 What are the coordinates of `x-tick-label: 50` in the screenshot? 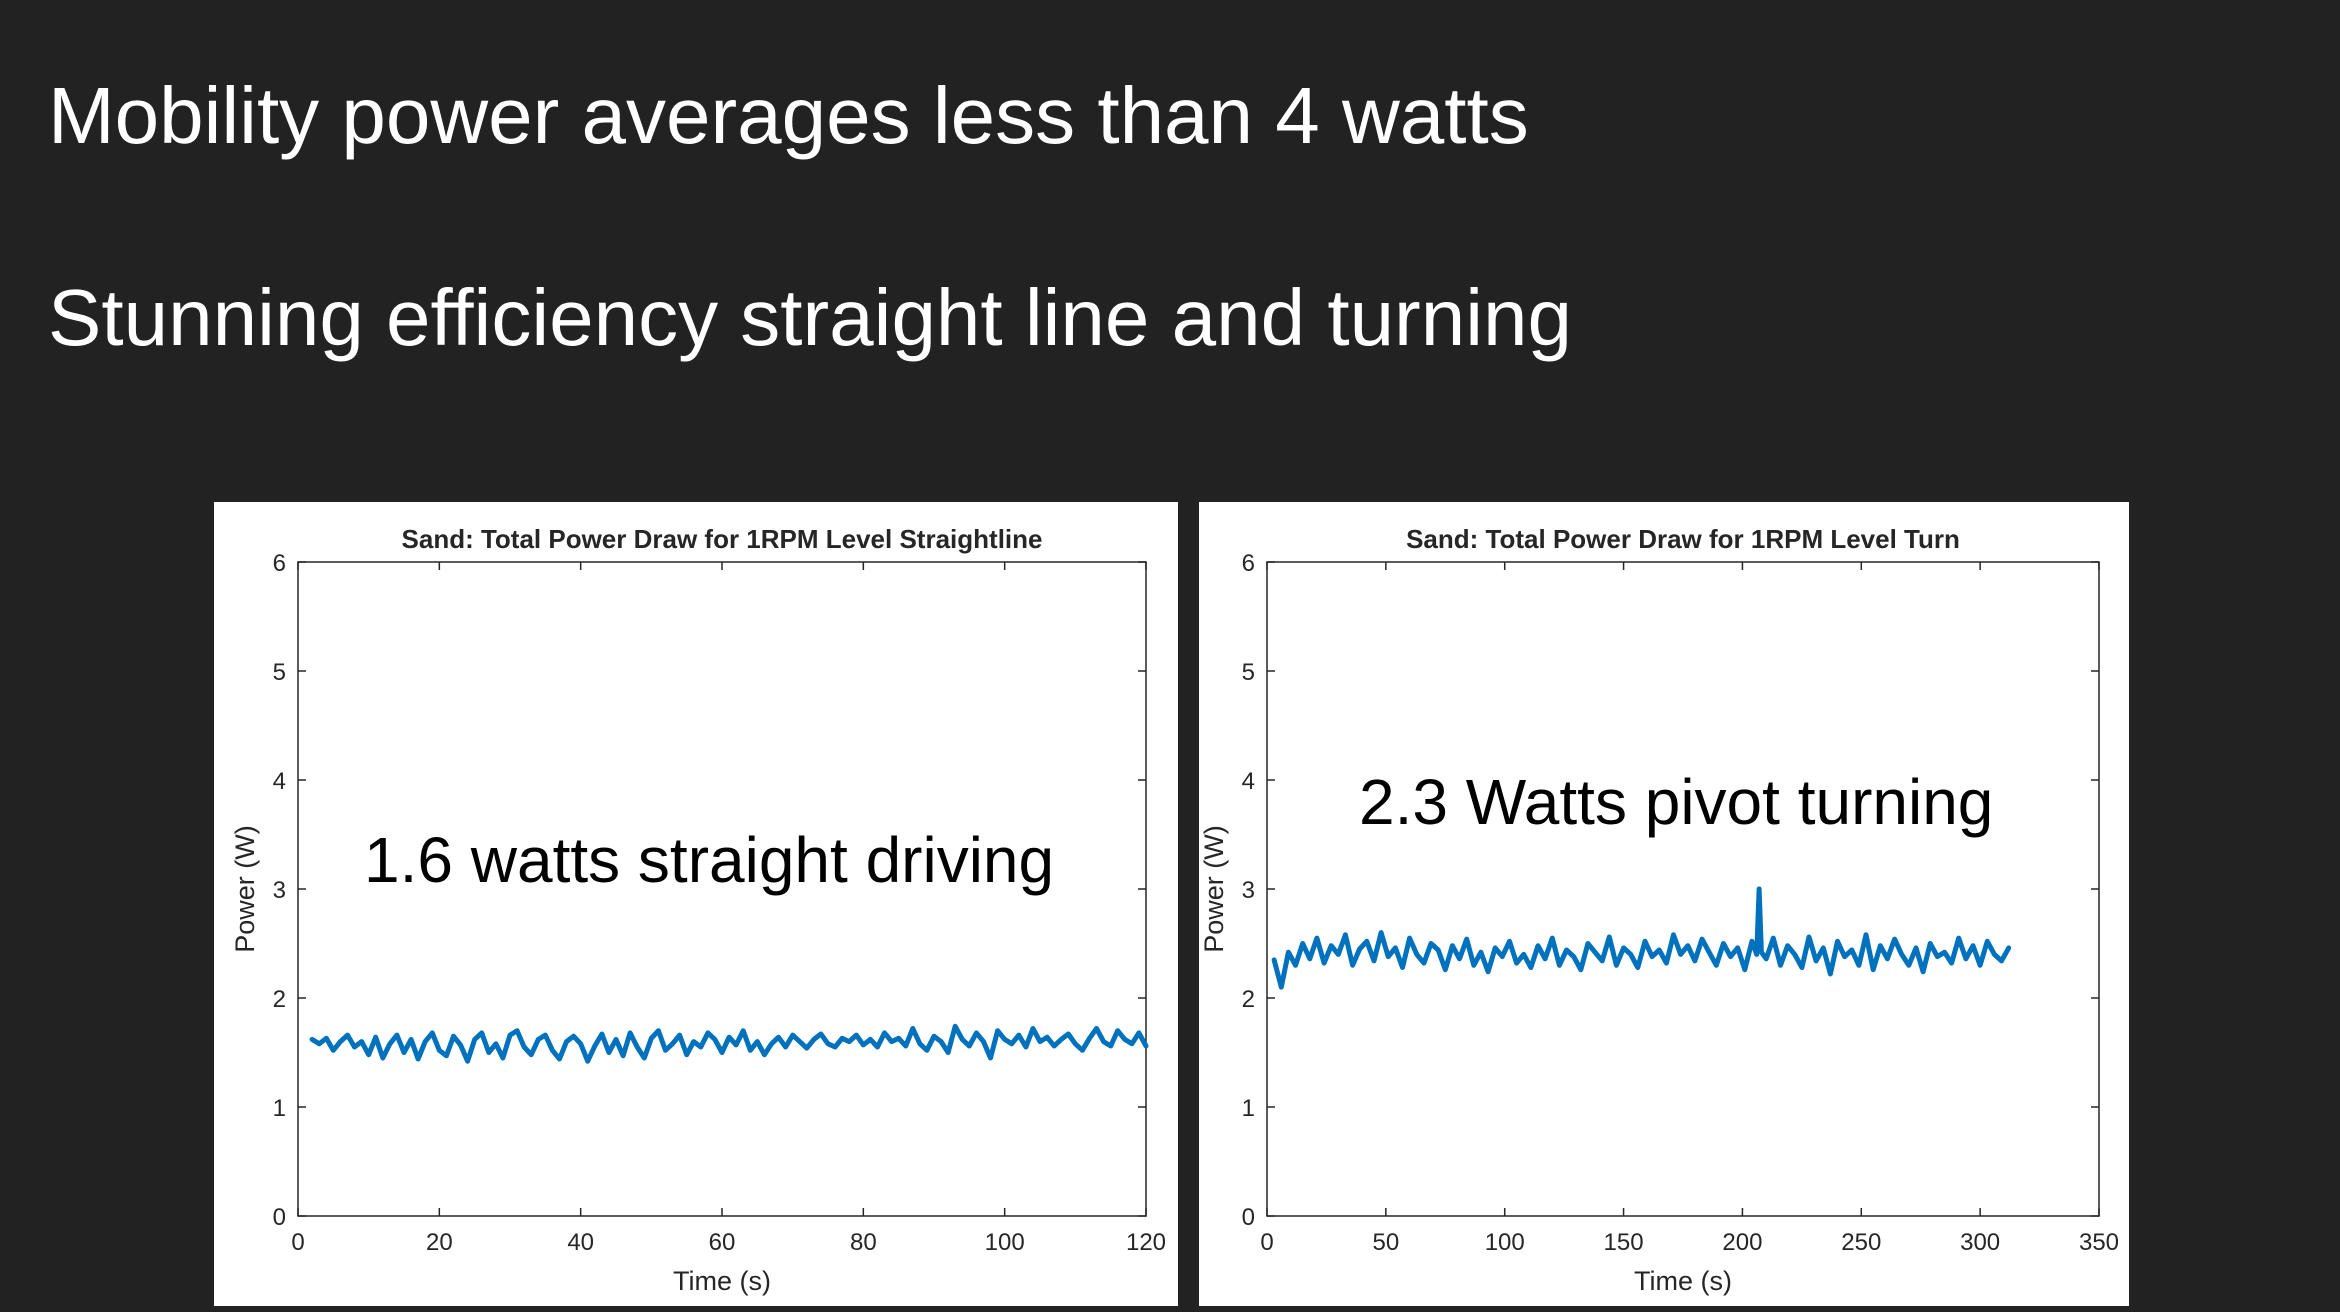 It's located at (1386, 1242).